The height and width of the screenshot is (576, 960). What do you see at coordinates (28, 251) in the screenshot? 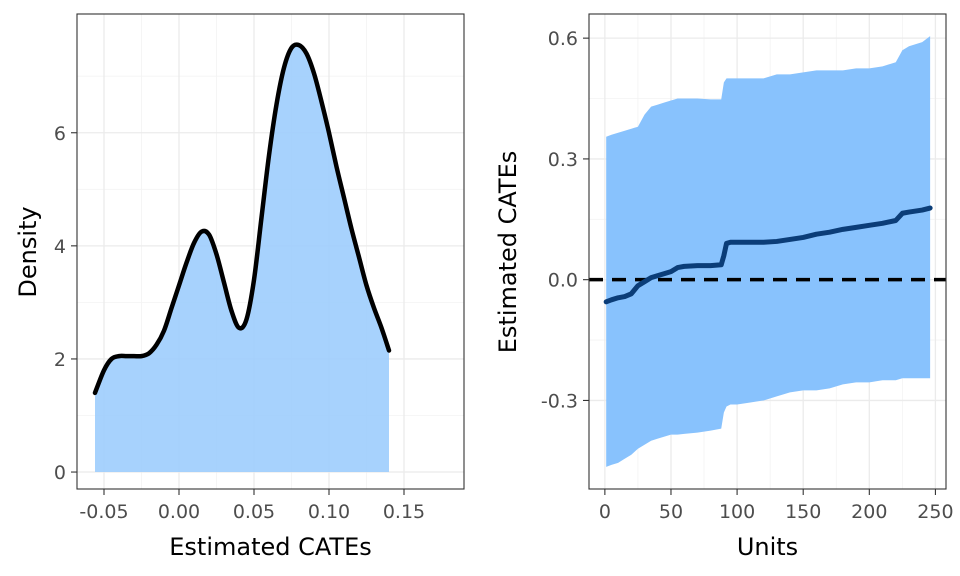
I see `density-y-axis-title: Density` at bounding box center [28, 251].